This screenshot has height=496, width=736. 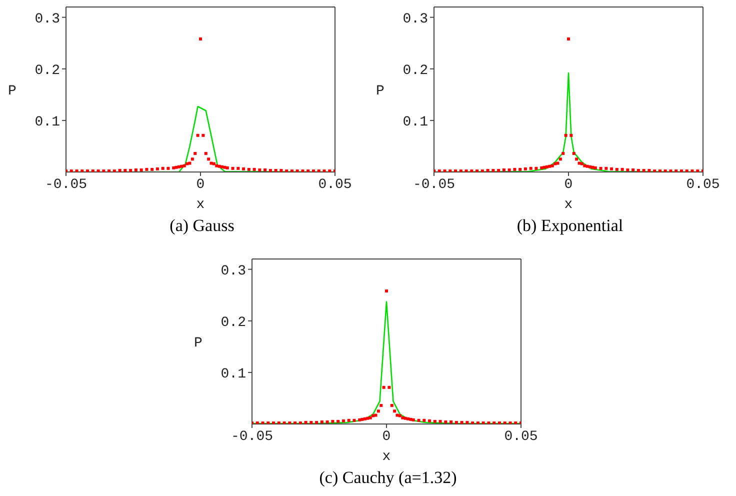 What do you see at coordinates (202, 226) in the screenshot?
I see `text: (a) Gauss` at bounding box center [202, 226].